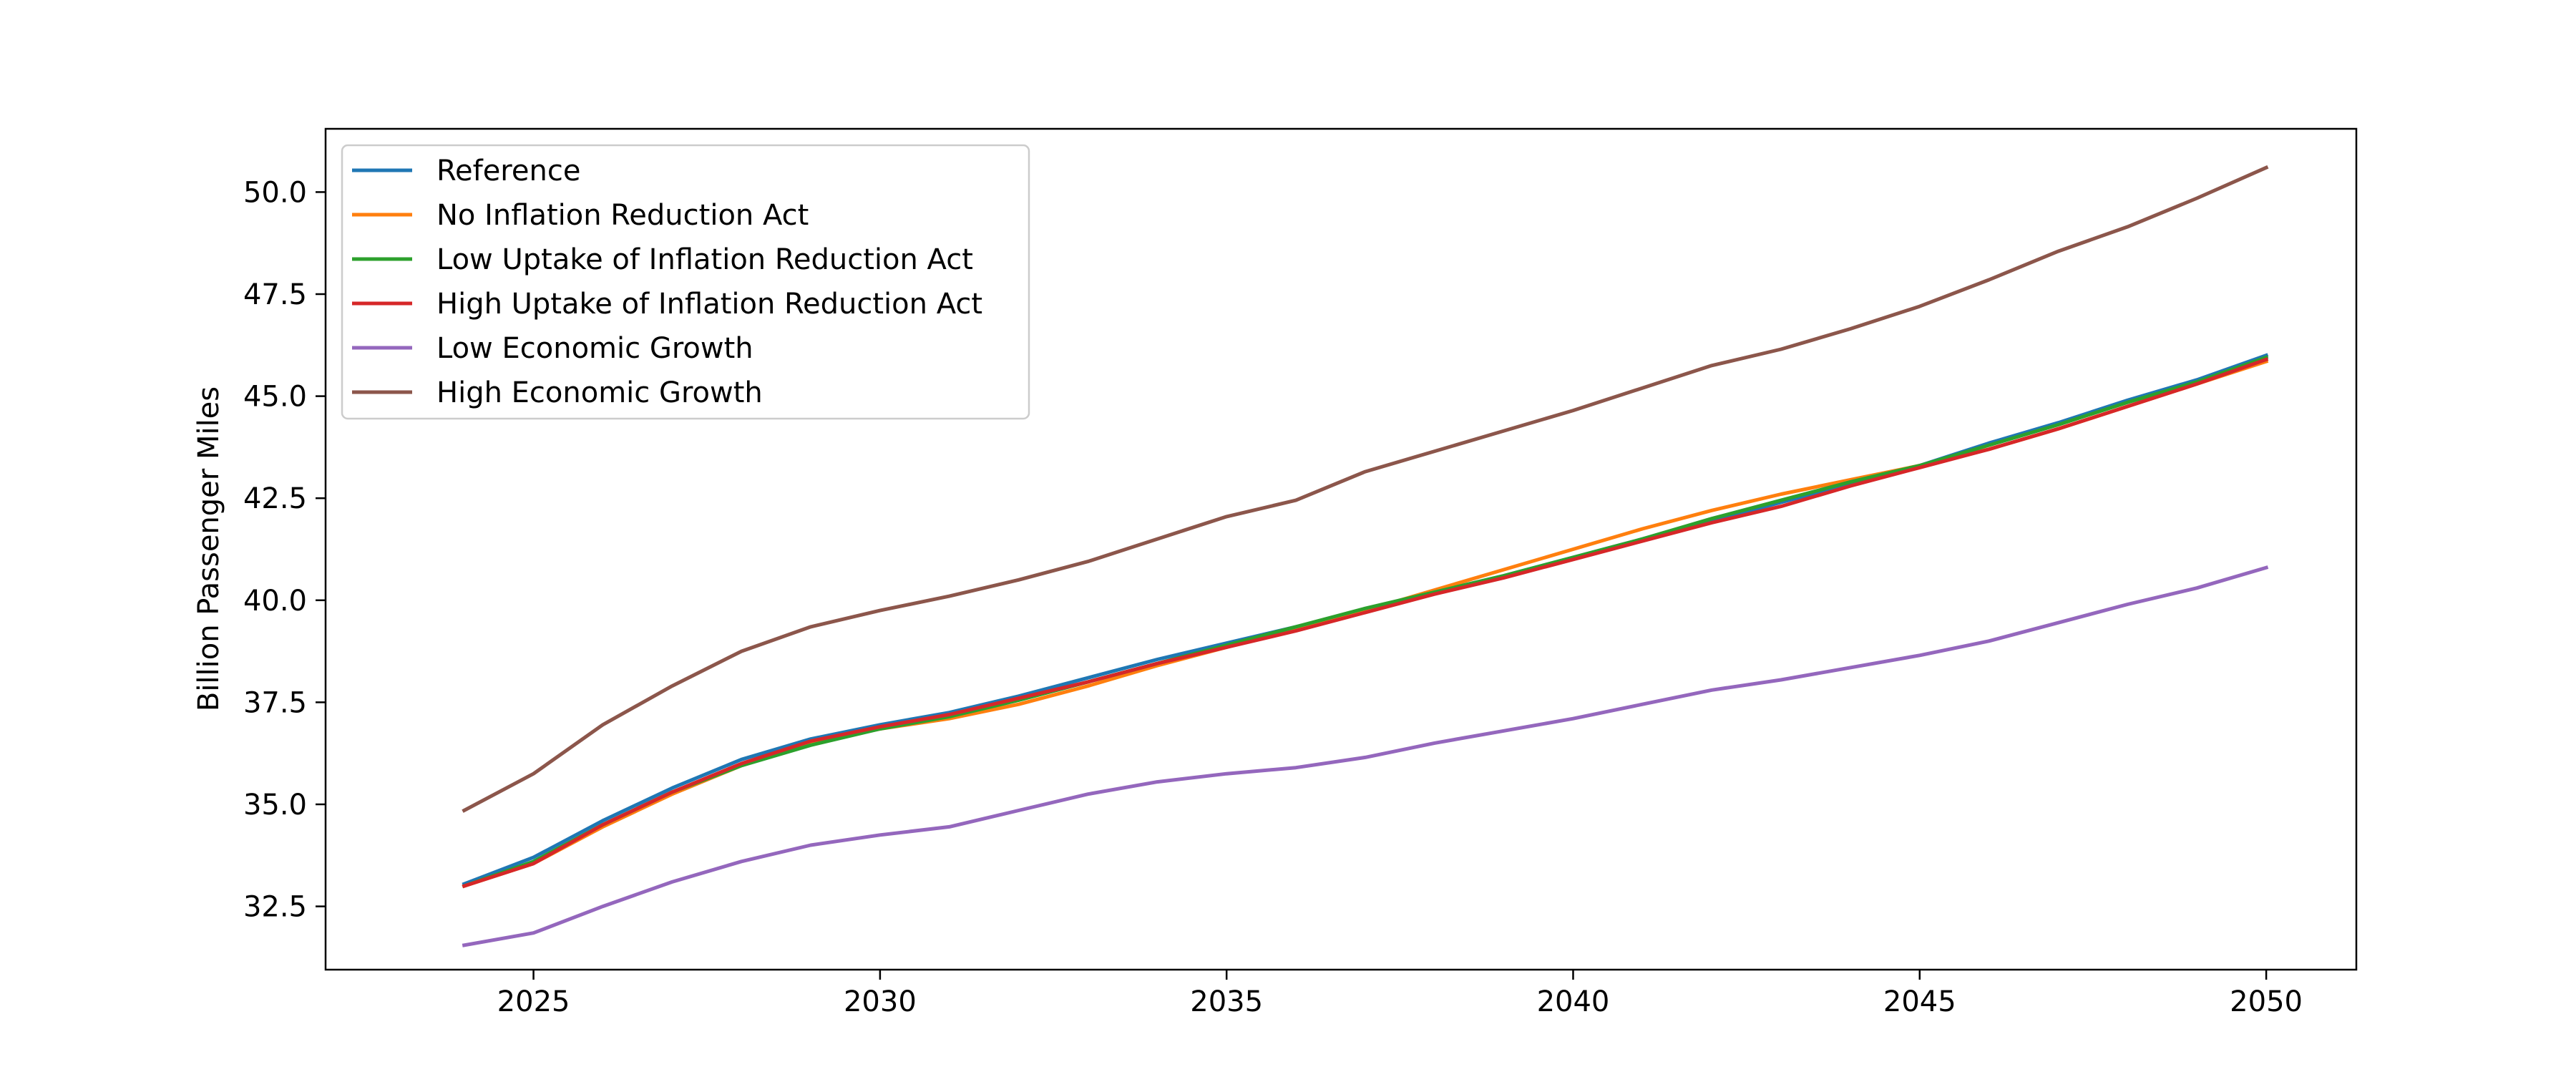 This screenshot has width=2576, height=1077. Describe the element at coordinates (508, 171) in the screenshot. I see `legend-label: Reference` at that location.